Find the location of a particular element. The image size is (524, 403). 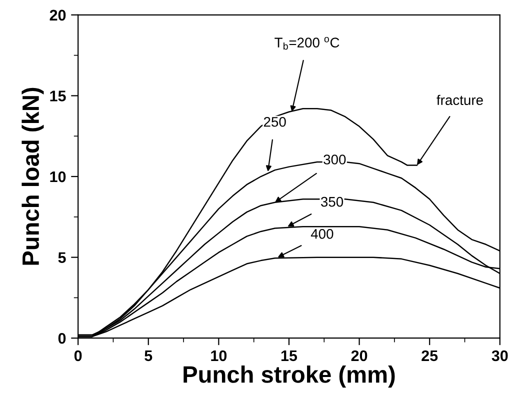

y-tick-label: 10 is located at coordinates (58, 176).